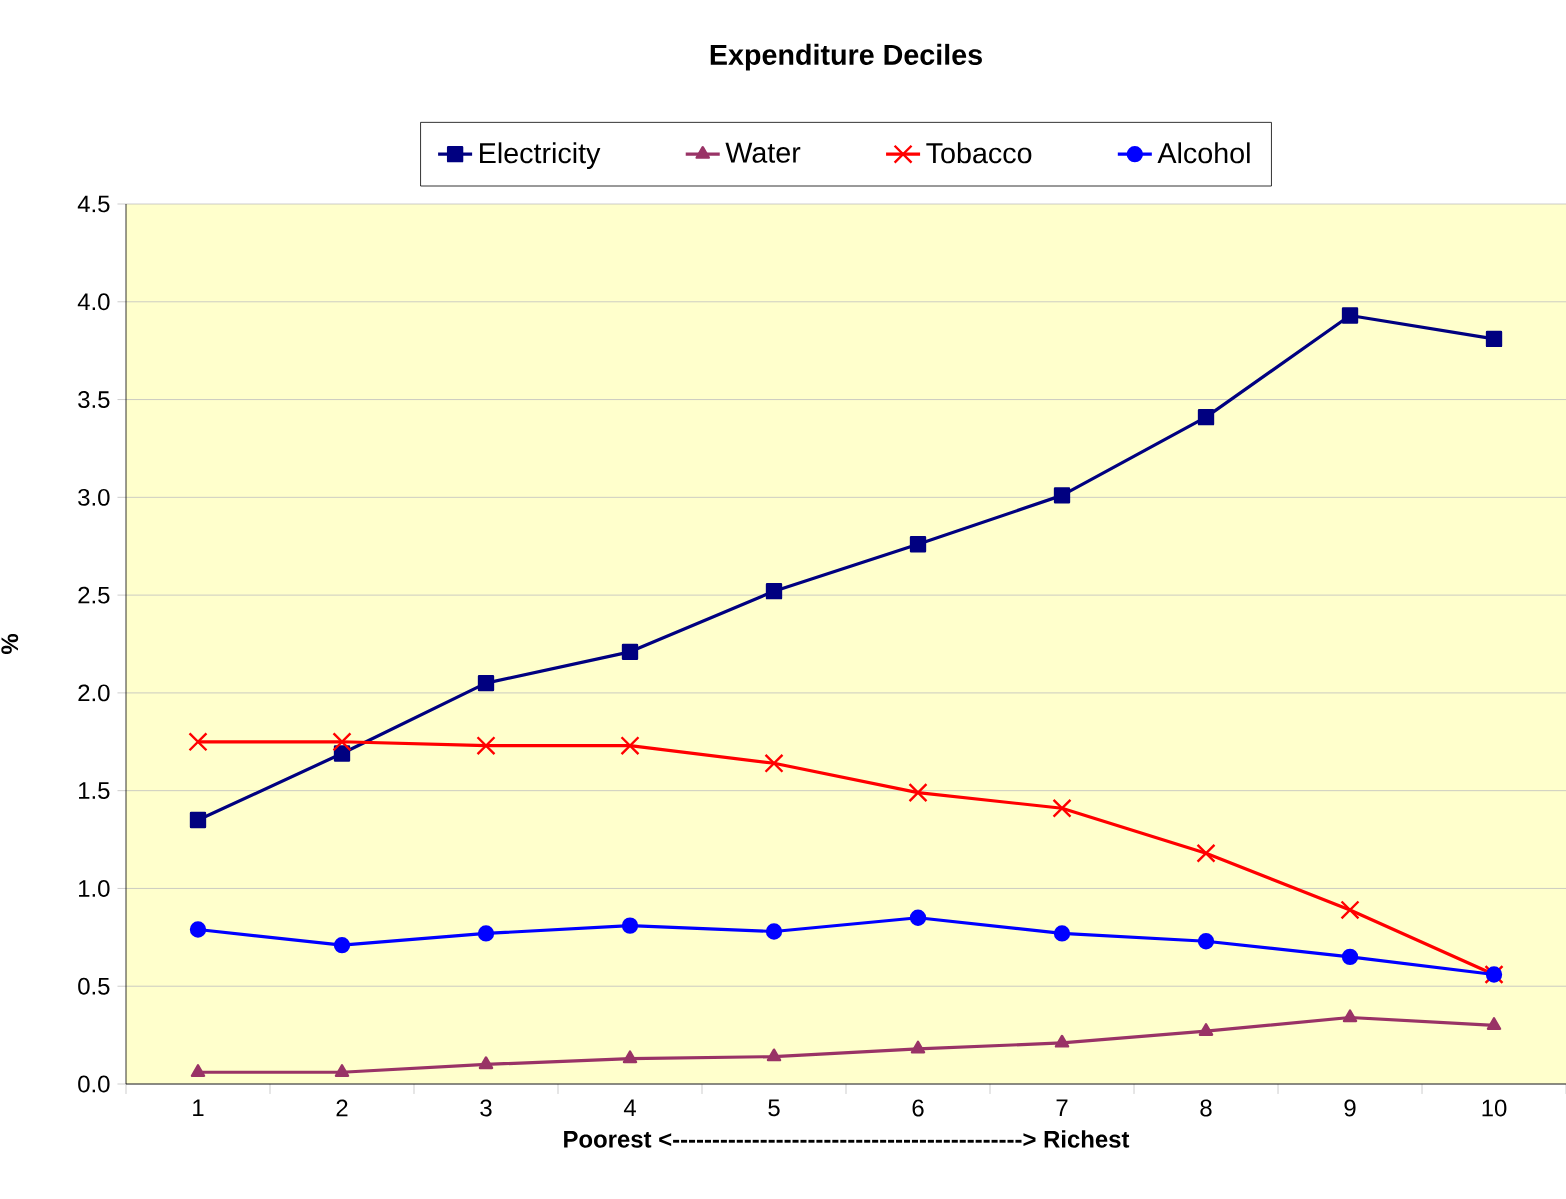  I want to click on x-tick-label: 10, so click(1494, 1108).